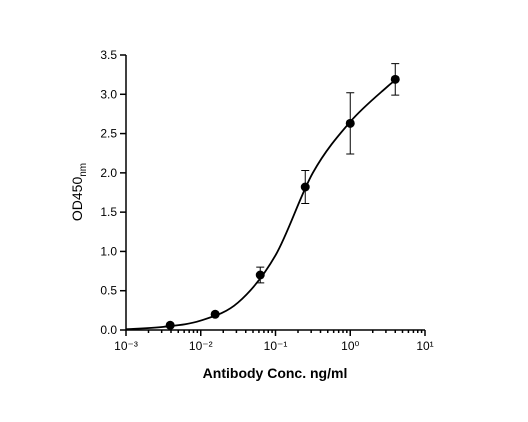 The width and height of the screenshot is (528, 422). I want to click on y-tick-label: 3.5, so click(108, 55).